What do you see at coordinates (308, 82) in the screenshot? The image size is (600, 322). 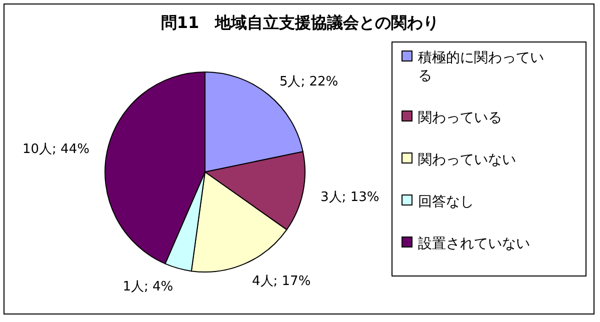 I see `data-label: 5人; 22%` at bounding box center [308, 82].